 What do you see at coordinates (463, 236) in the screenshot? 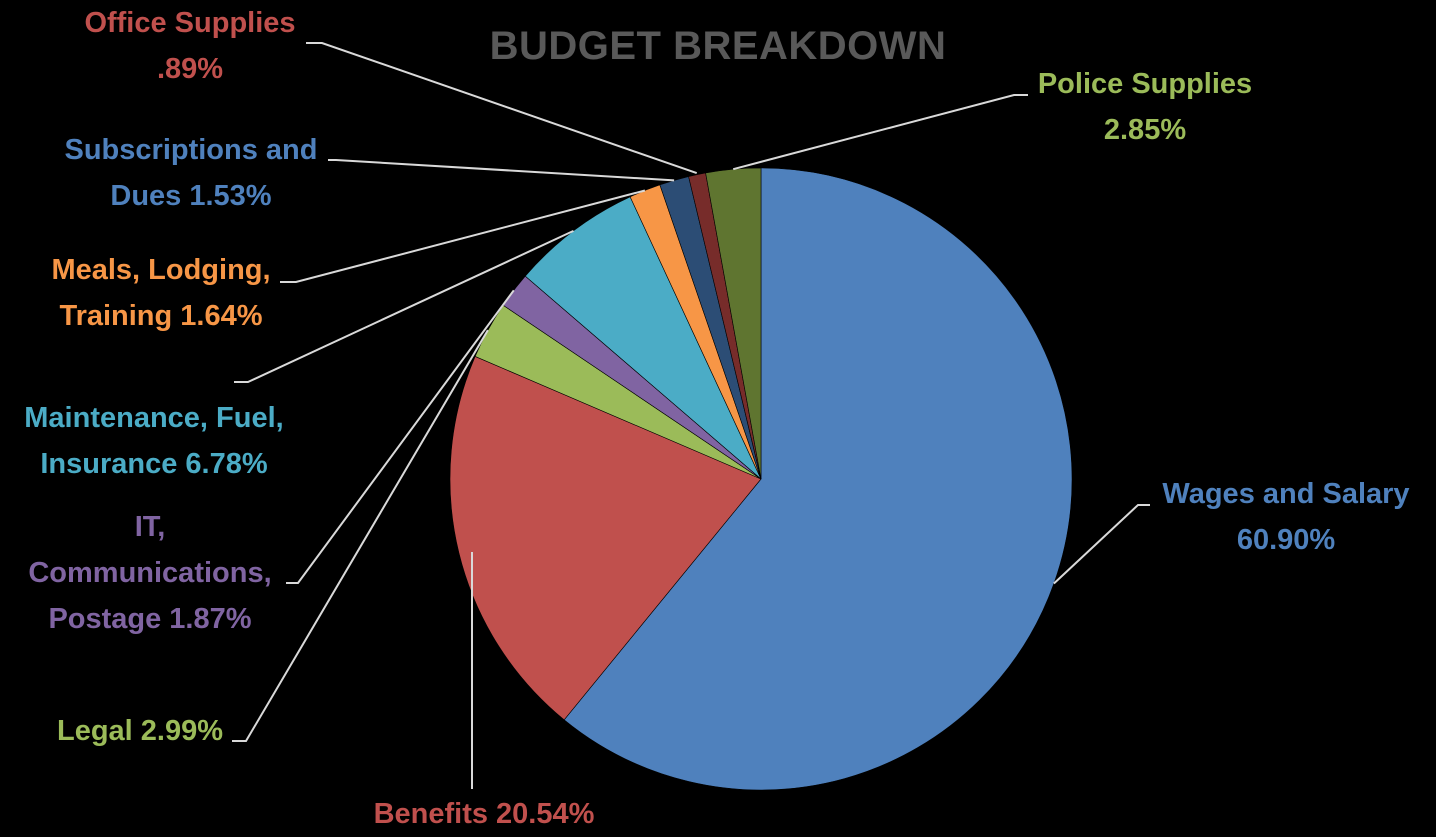
I see `leader-line-meals` at bounding box center [463, 236].